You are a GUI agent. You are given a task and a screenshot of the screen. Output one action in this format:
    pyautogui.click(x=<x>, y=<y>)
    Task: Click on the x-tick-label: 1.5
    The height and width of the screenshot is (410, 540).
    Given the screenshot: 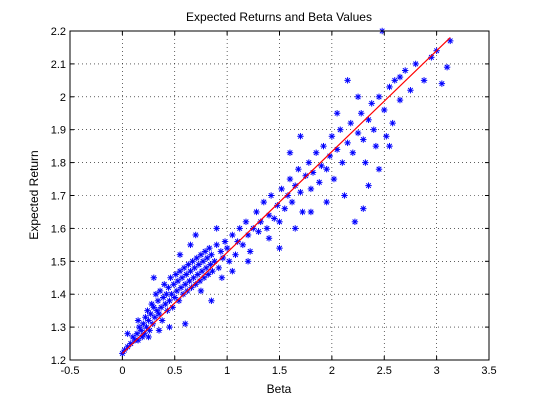 What is the action you would take?
    pyautogui.click(x=279, y=371)
    